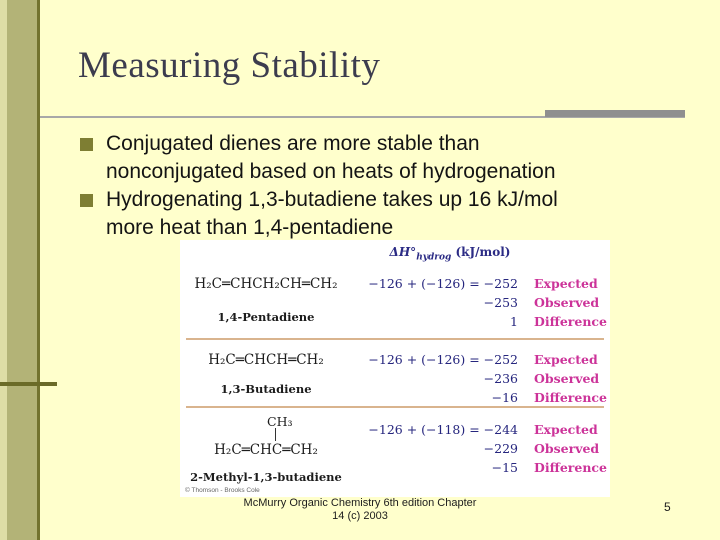 This screenshot has width=720, height=540. What do you see at coordinates (293, 143) in the screenshot?
I see `bullet-line: Conjugated dienes are more stable than` at bounding box center [293, 143].